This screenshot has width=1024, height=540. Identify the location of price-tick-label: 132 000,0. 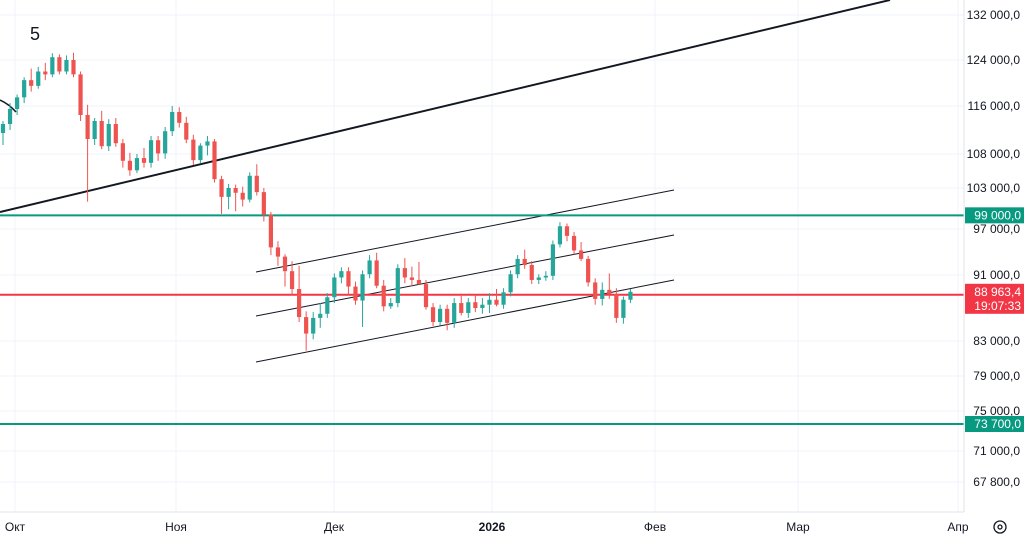
(994, 15).